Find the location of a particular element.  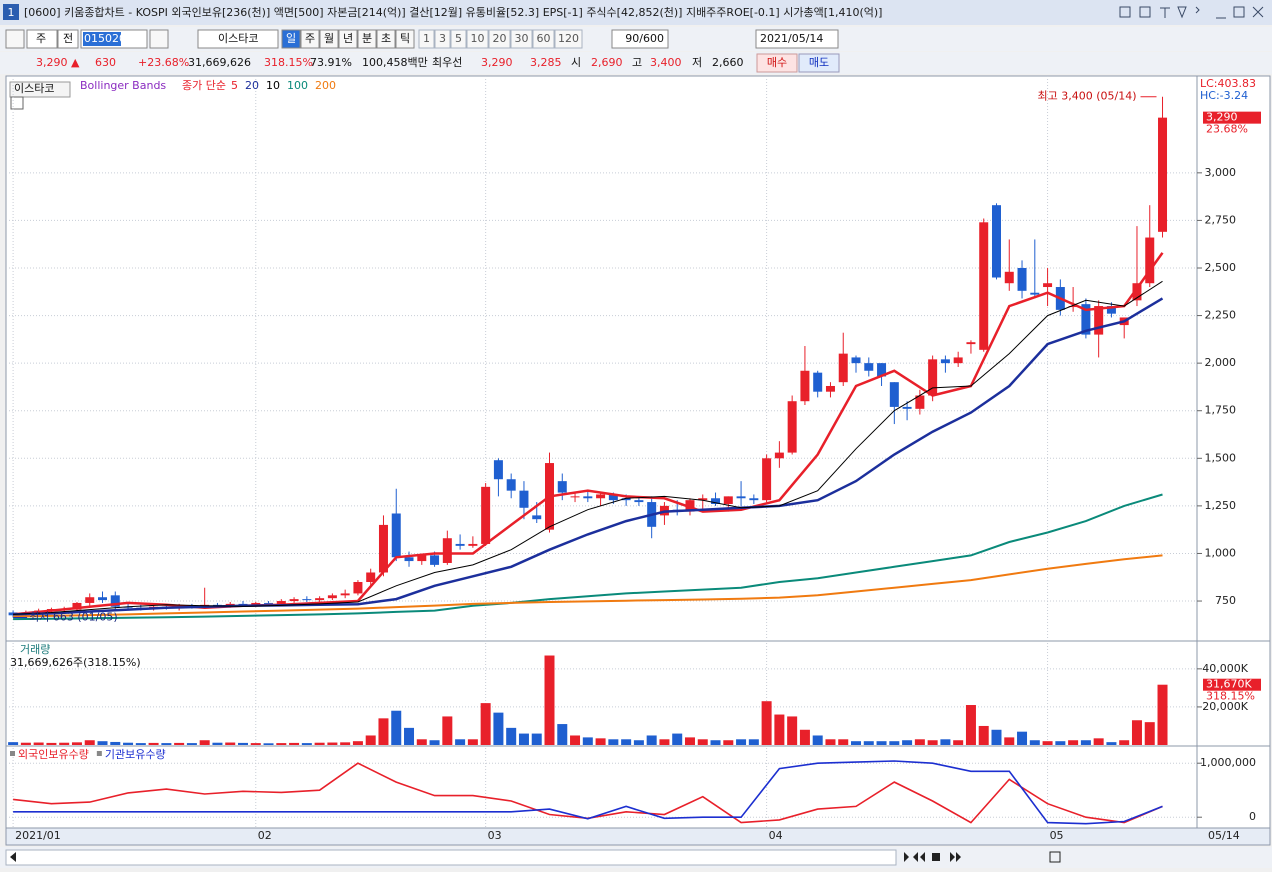

interval-label: 10 is located at coordinates (478, 38).